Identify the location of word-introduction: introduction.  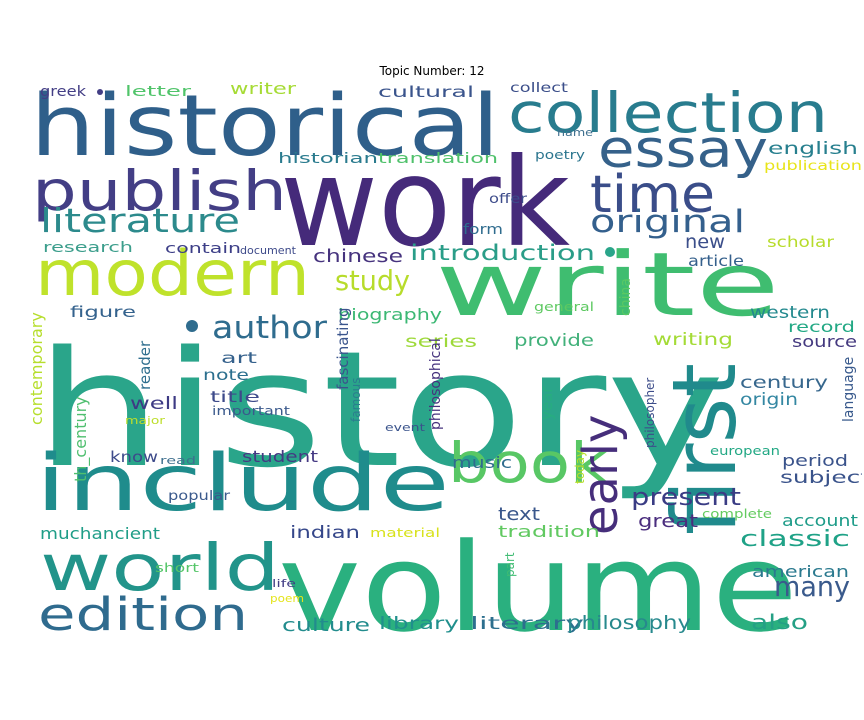
(502, 253).